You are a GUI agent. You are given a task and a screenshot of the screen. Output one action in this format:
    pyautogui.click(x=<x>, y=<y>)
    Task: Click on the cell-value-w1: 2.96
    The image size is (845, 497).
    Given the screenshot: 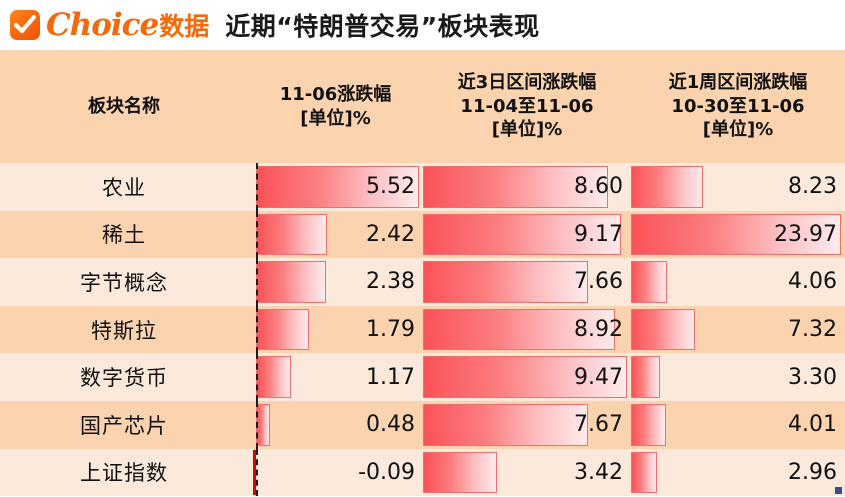 What is the action you would take?
    pyautogui.click(x=738, y=472)
    